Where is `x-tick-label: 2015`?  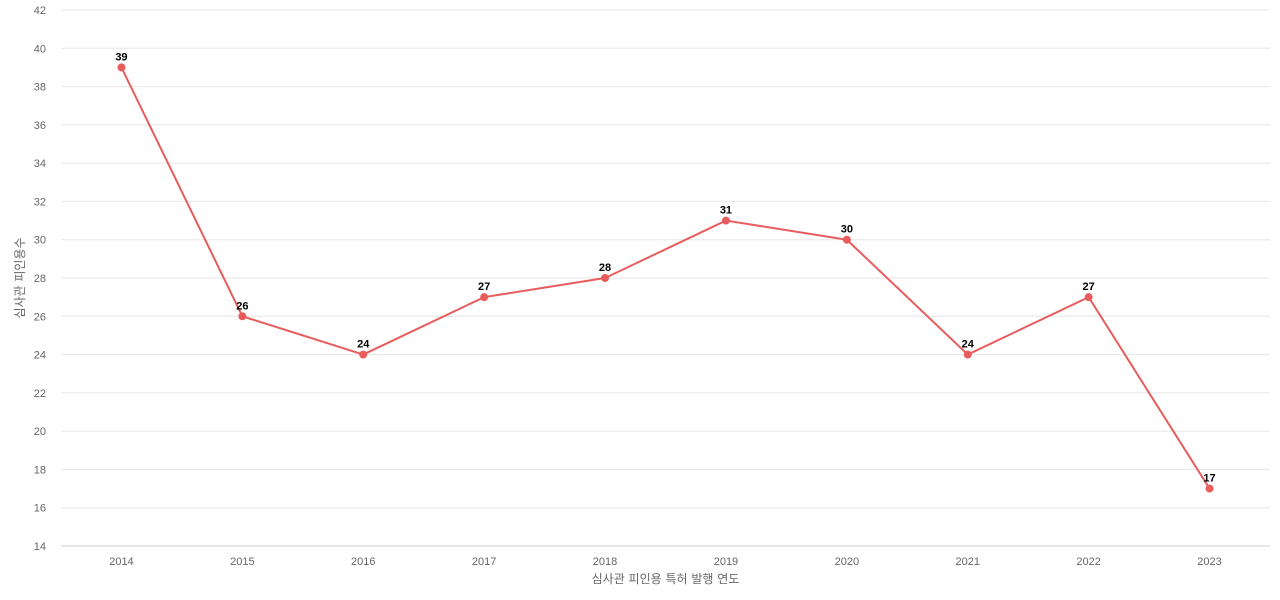
x-tick-label: 2015 is located at coordinates (242, 562).